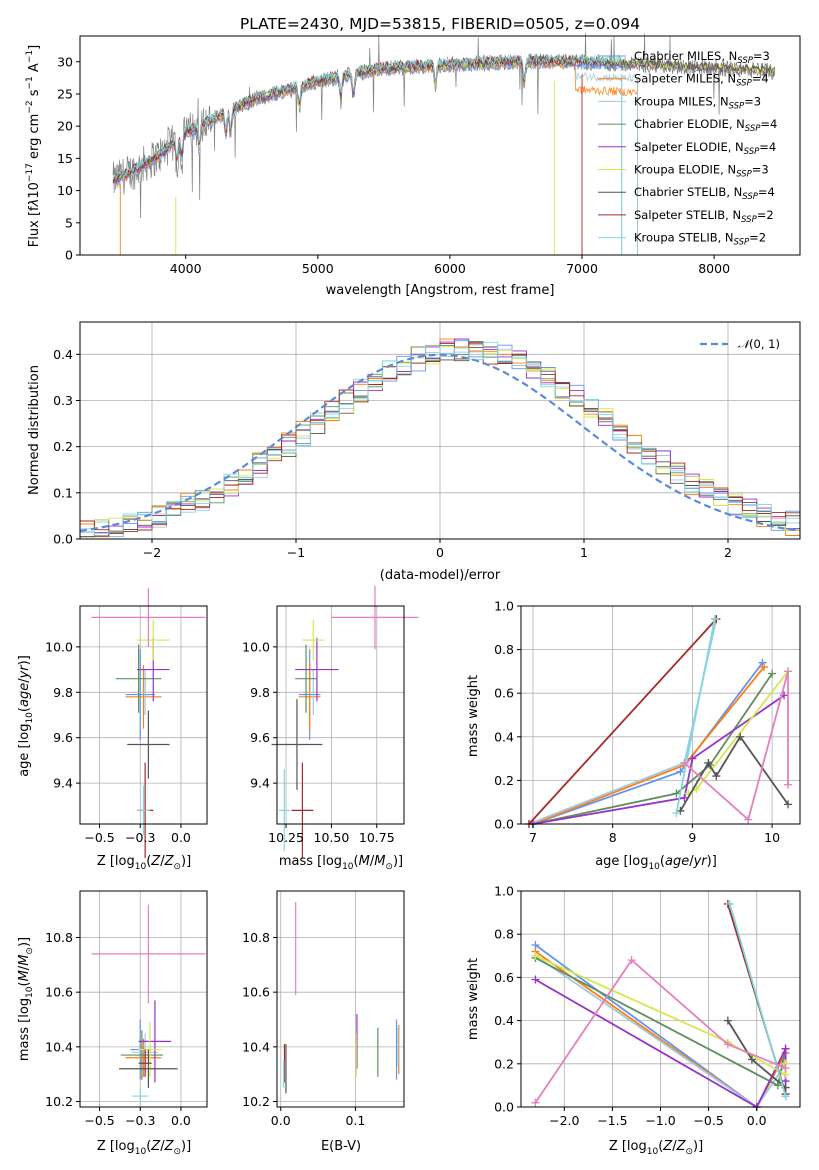 The height and width of the screenshot is (1170, 819). I want to click on spectrum-xtick-label: 6000, so click(450, 268).